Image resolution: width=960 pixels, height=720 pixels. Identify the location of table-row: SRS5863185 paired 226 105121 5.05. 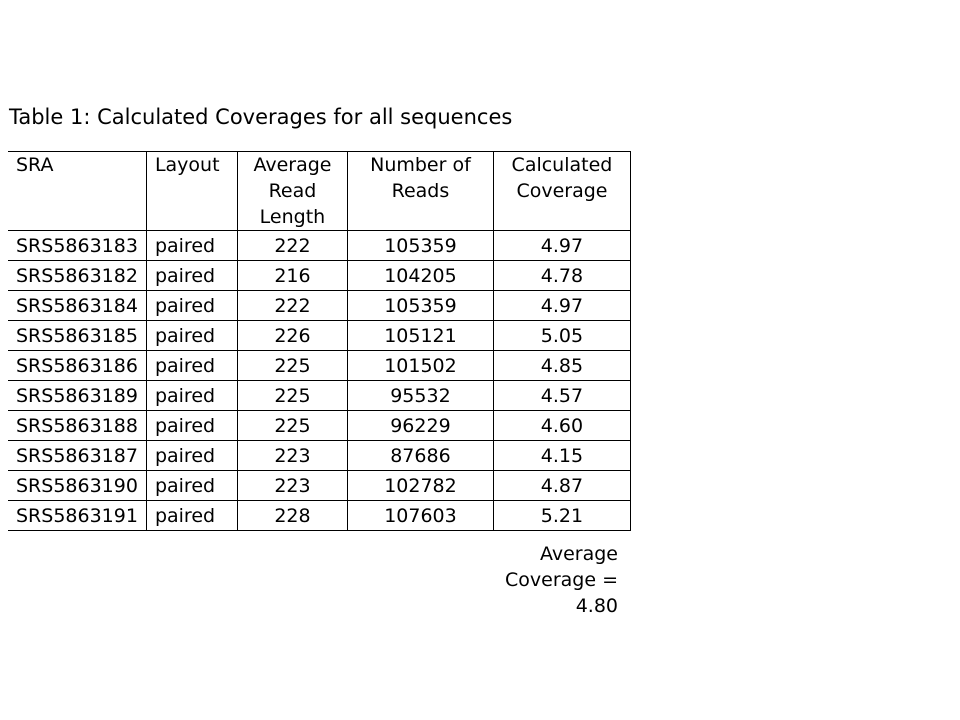
(319, 335).